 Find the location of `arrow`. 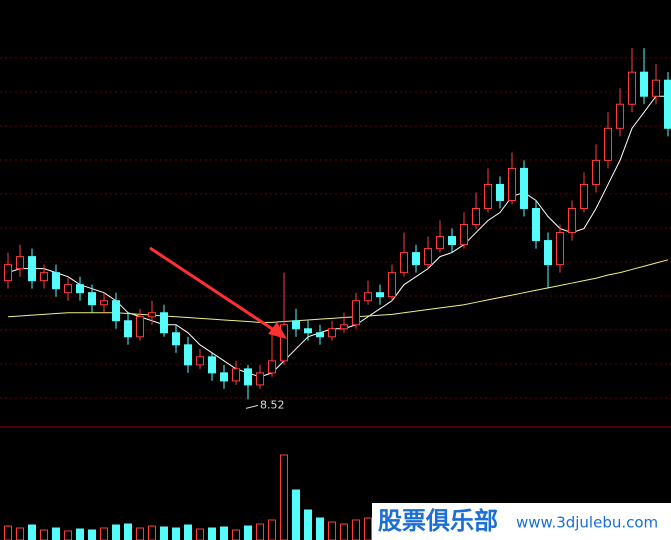

arrow is located at coordinates (215, 291).